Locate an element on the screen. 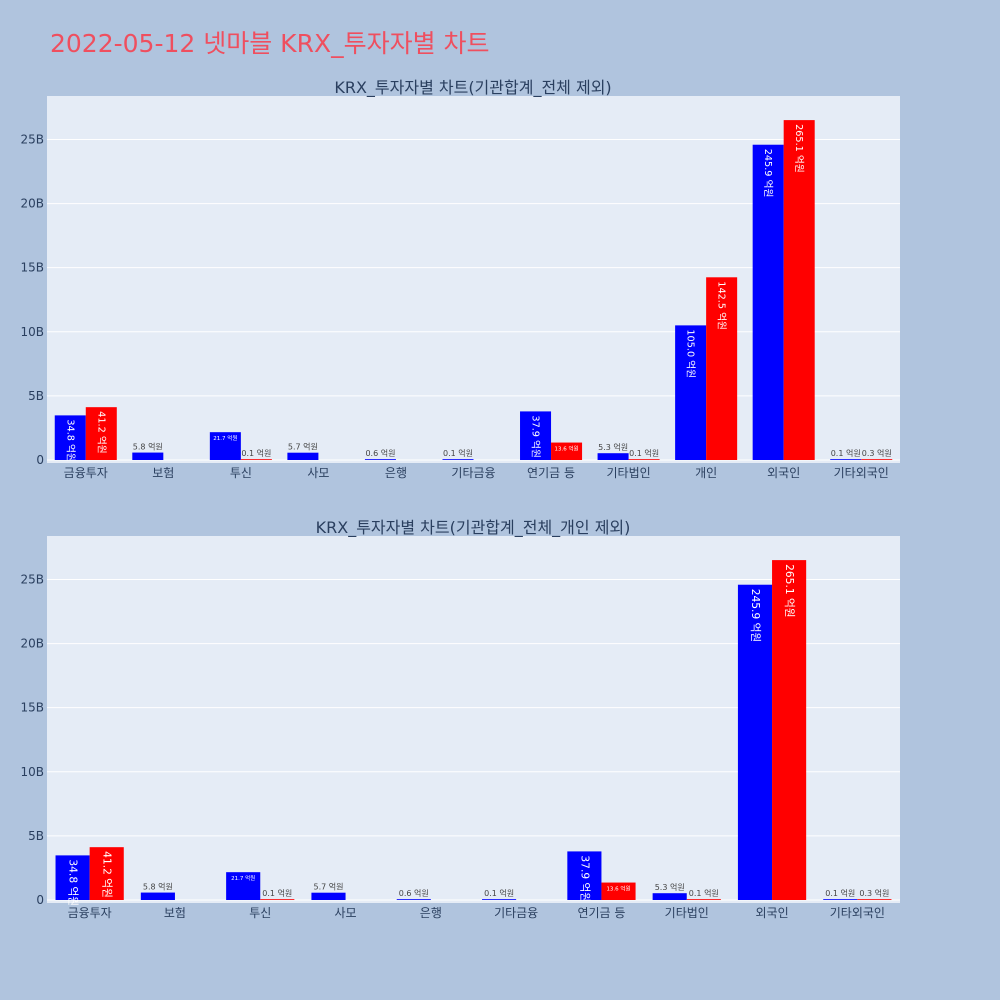 The width and height of the screenshot is (1000, 1000). x-tick-label: 연기금 등 is located at coordinates (551, 473).